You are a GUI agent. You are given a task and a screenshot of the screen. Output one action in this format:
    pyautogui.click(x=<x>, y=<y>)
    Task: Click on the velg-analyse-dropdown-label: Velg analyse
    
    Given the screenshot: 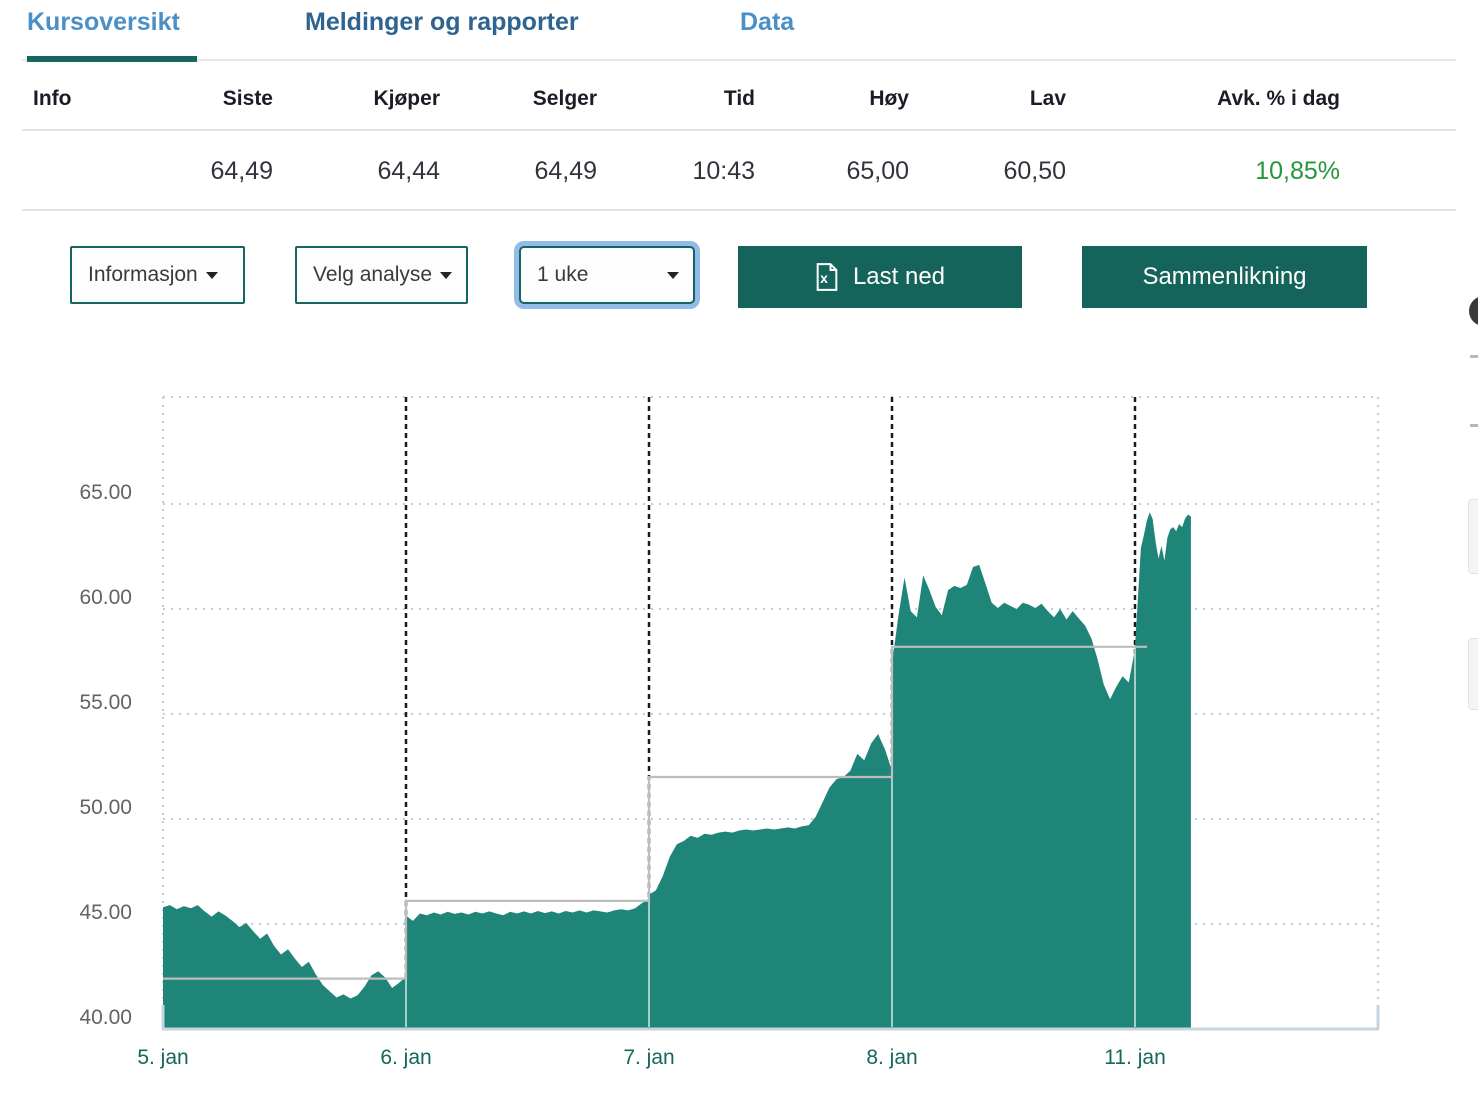 What is the action you would take?
    pyautogui.click(x=373, y=274)
    